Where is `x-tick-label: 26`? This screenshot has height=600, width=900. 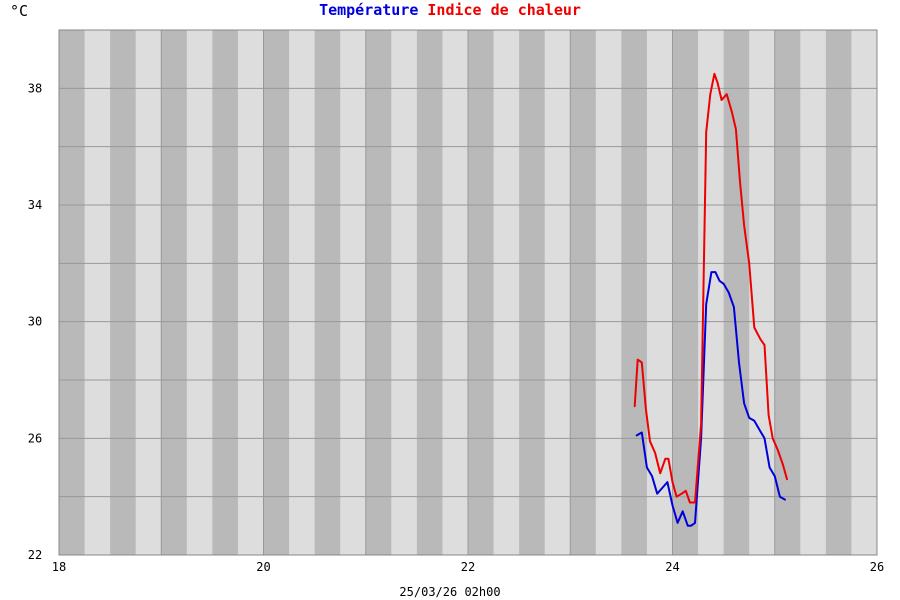
x-tick-label: 26 is located at coordinates (877, 567).